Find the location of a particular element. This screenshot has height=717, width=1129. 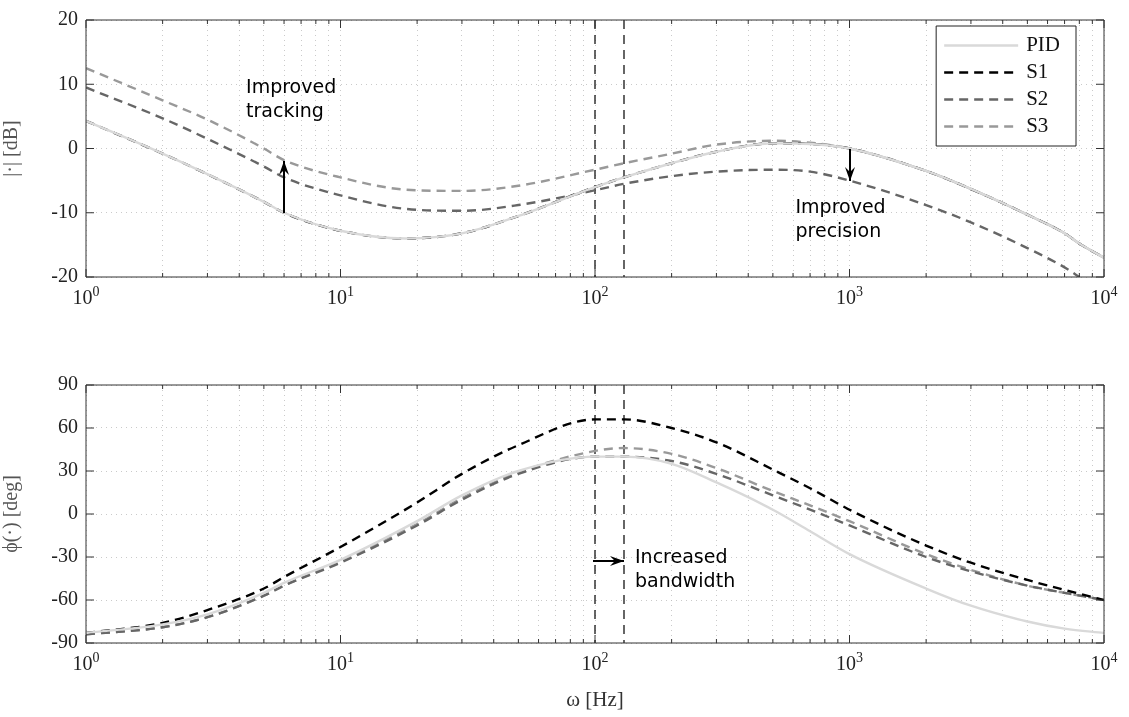

annotation: Improved tracking is located at coordinates (291, 97).